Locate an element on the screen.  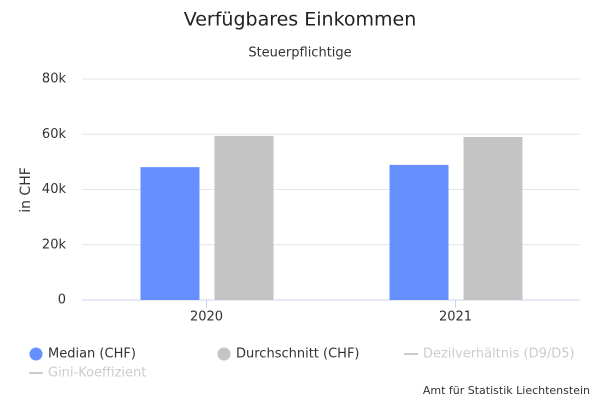
y-tick-label: 40k is located at coordinates (54, 189).